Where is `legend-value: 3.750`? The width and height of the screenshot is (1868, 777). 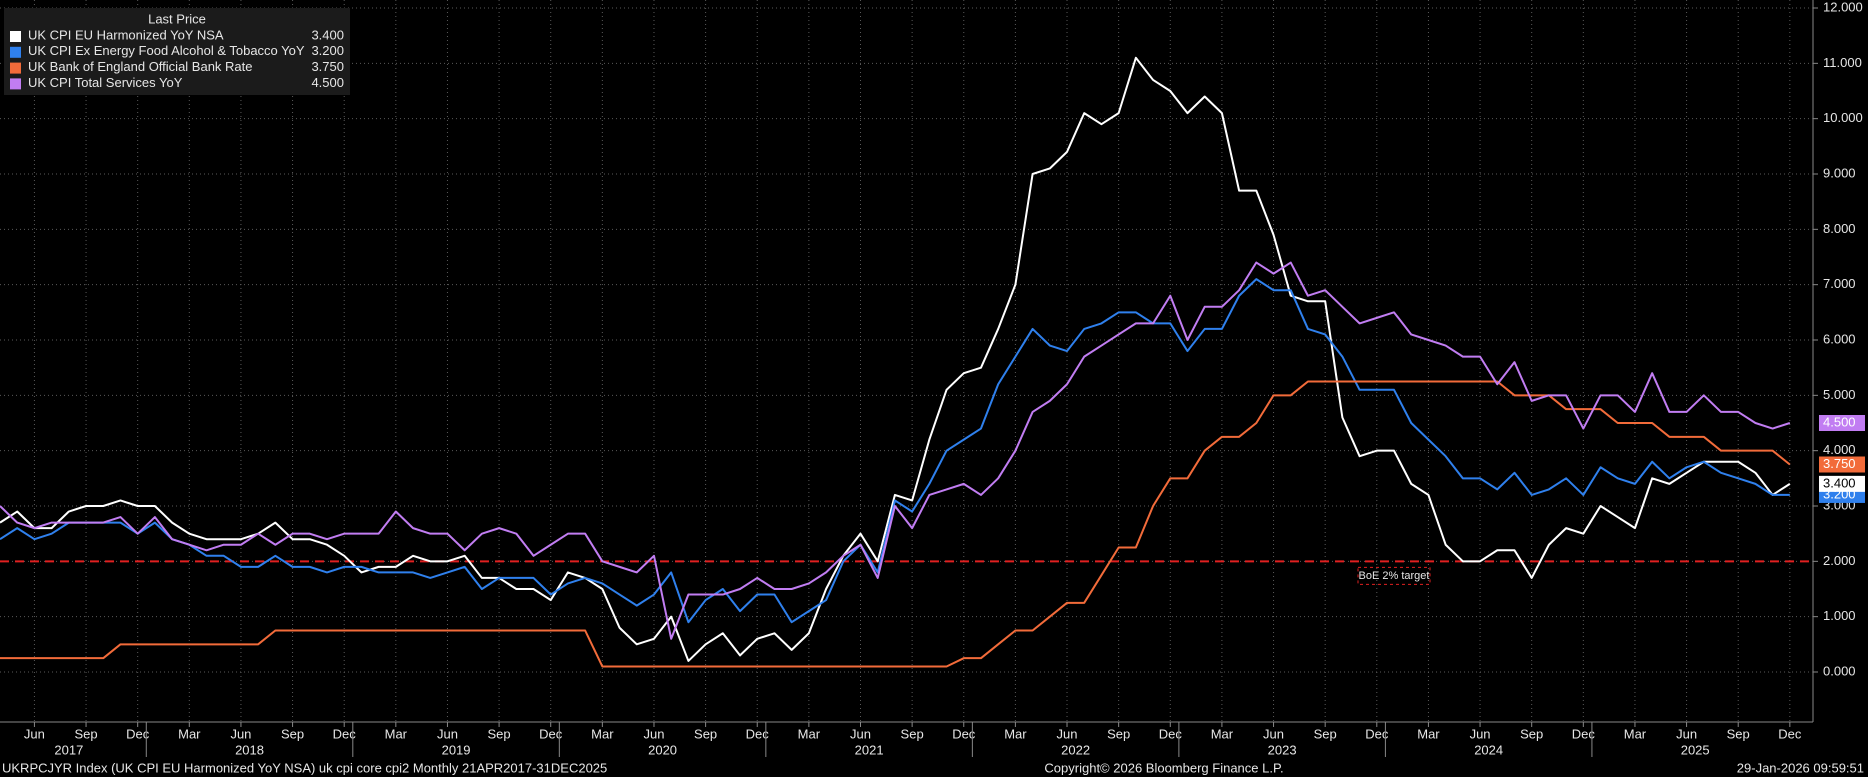
legend-value: 3.750 is located at coordinates (327, 66).